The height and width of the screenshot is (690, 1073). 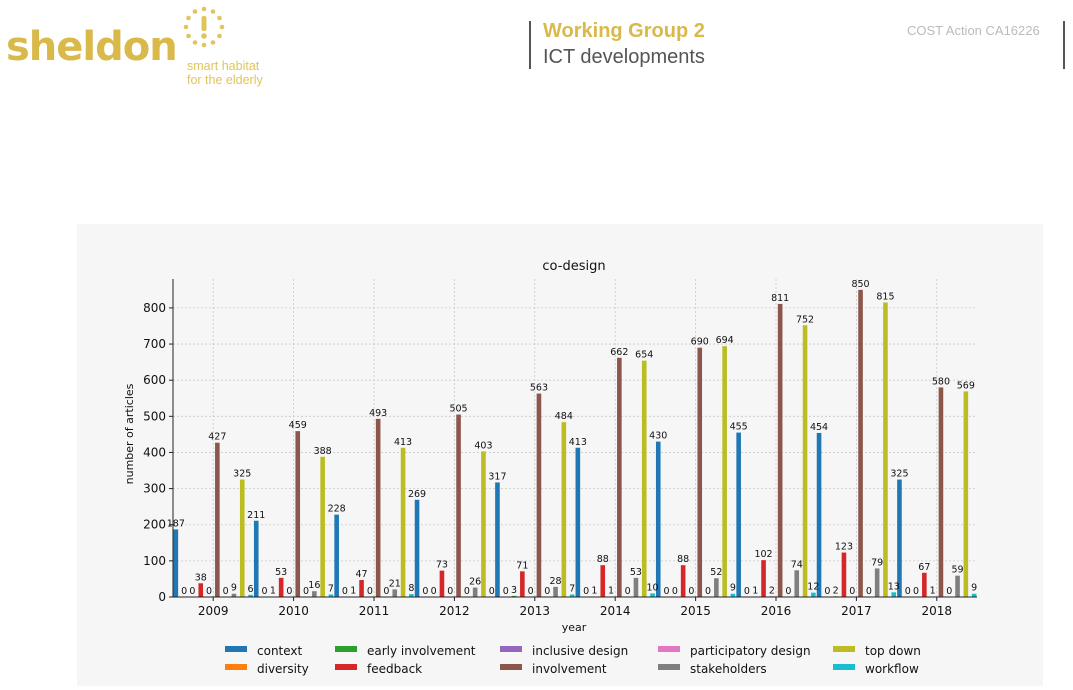 I want to click on bar-value-label: 79, so click(x=877, y=562).